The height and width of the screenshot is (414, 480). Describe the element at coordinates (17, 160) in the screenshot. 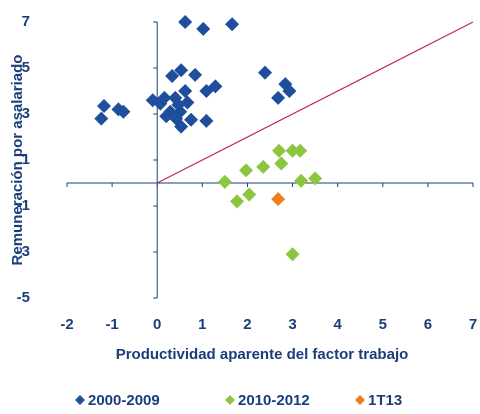

I see `y-axis-label: Remuneración por asalariado` at that location.